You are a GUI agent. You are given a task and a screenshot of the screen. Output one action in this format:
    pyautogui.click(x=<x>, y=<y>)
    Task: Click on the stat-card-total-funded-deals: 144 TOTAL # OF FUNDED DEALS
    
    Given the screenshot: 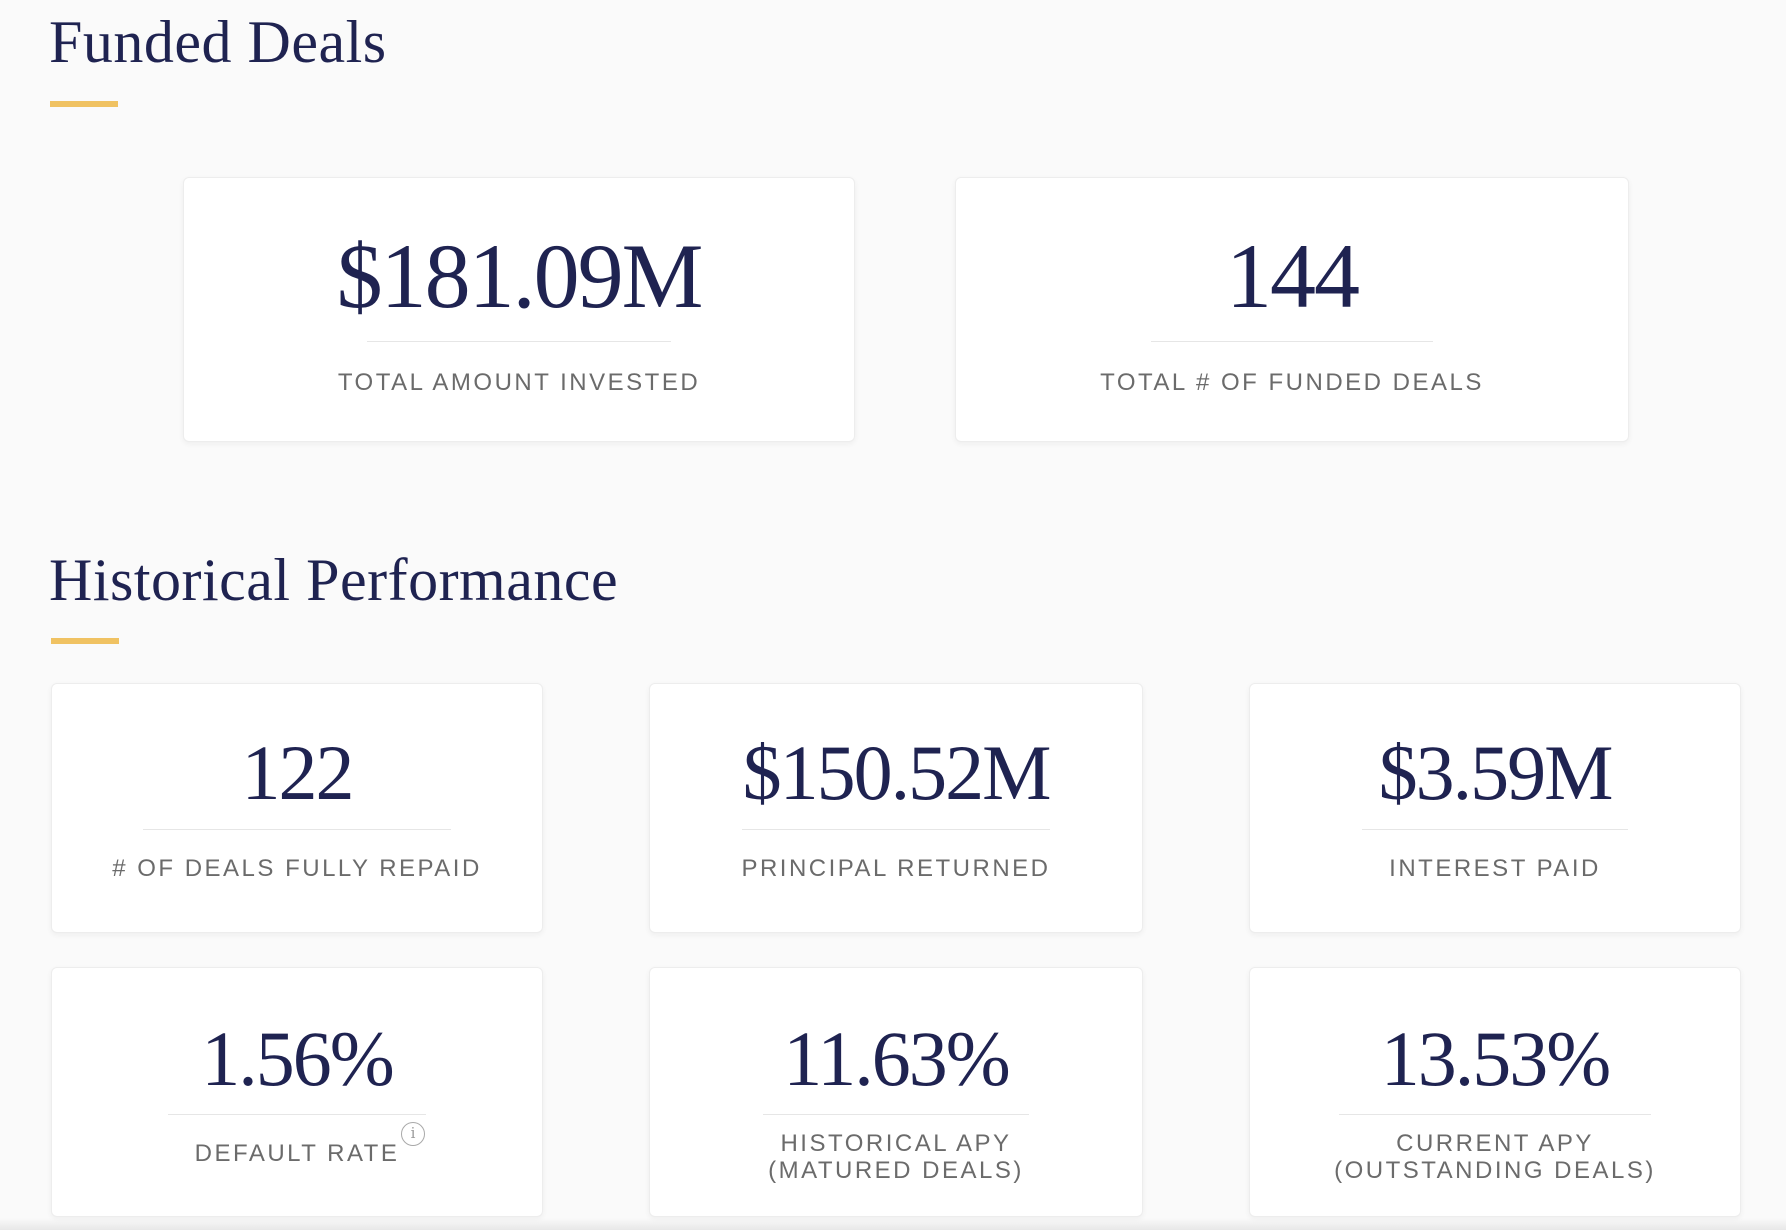 What is the action you would take?
    pyautogui.click(x=1292, y=309)
    